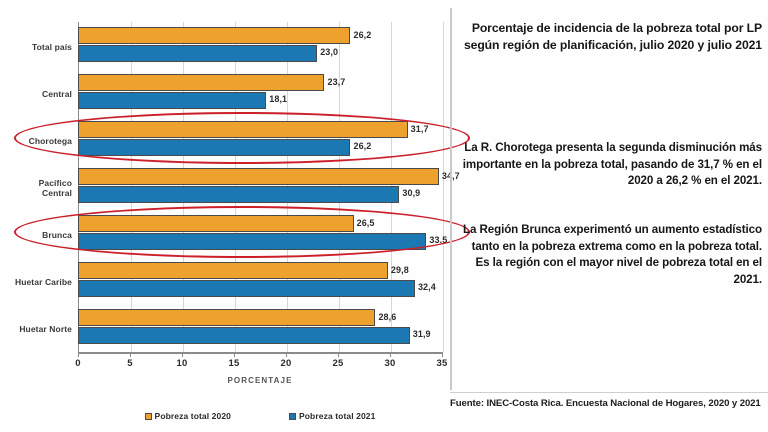 The image size is (768, 432). What do you see at coordinates (43, 281) in the screenshot?
I see `category-label: Huetar Caribe` at bounding box center [43, 281].